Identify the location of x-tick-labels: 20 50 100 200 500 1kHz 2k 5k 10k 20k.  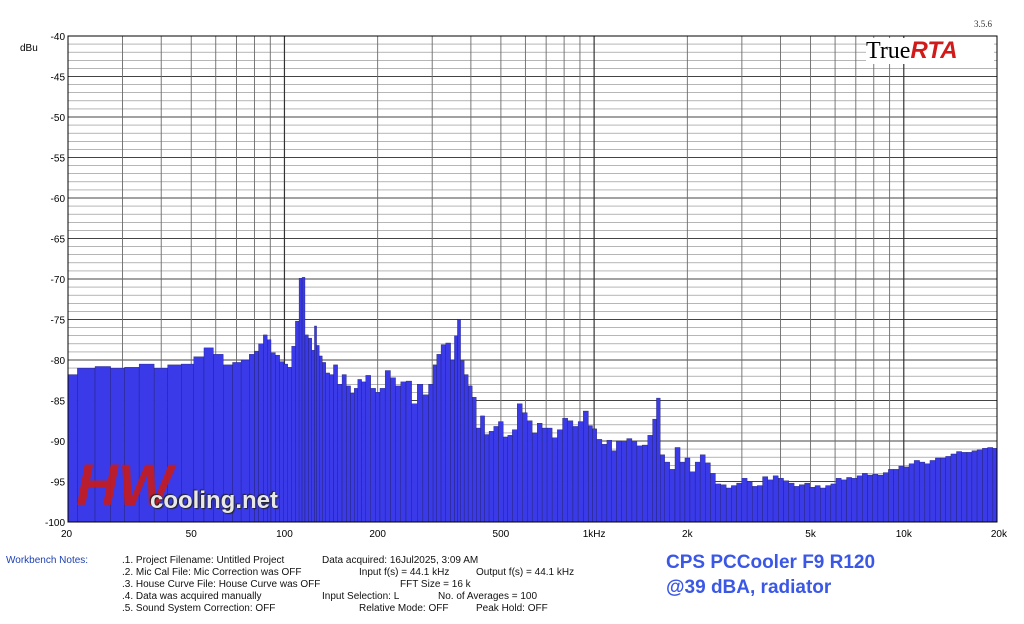
(534, 534).